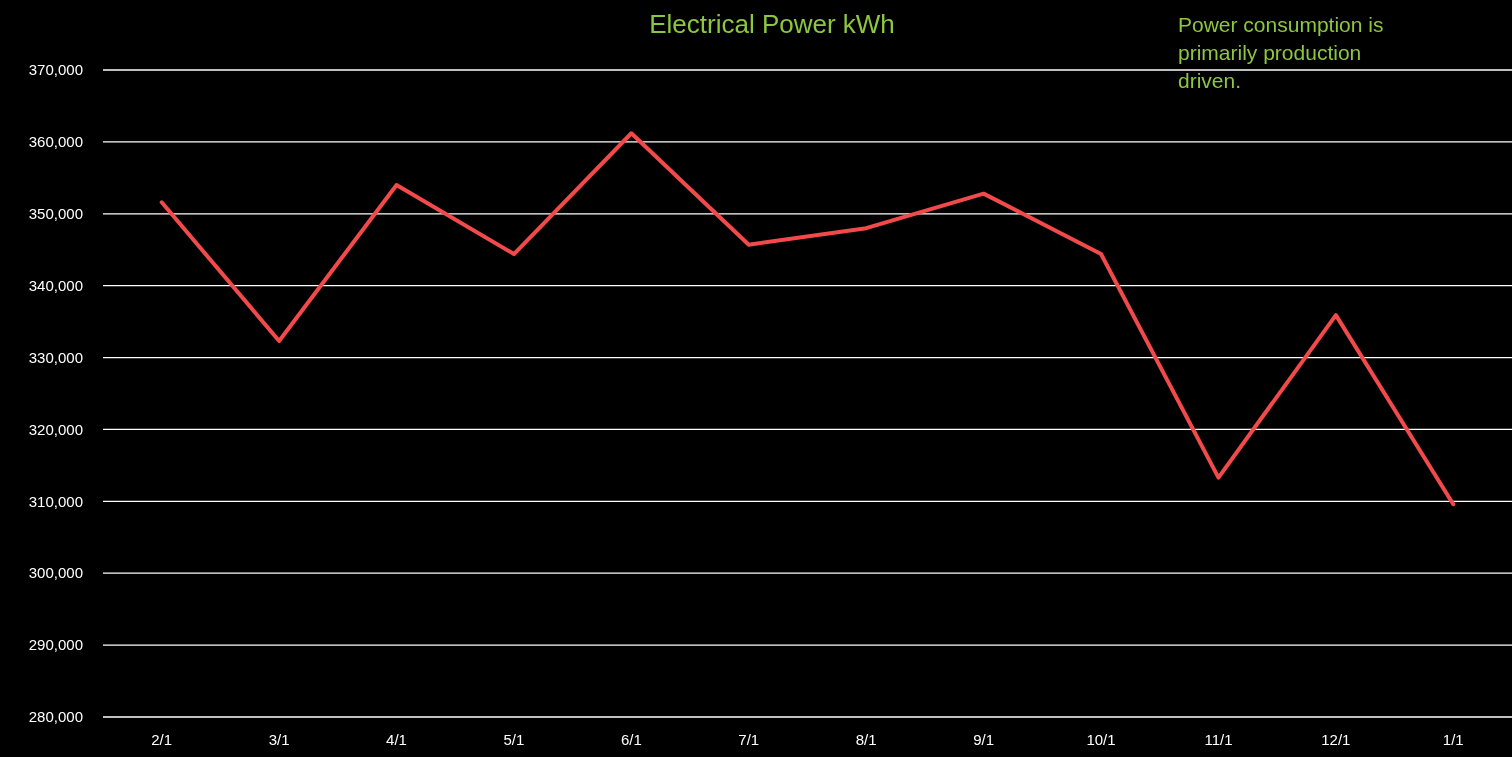 The width and height of the screenshot is (1512, 757). I want to click on x-tick-label: 10/1, so click(1101, 739).